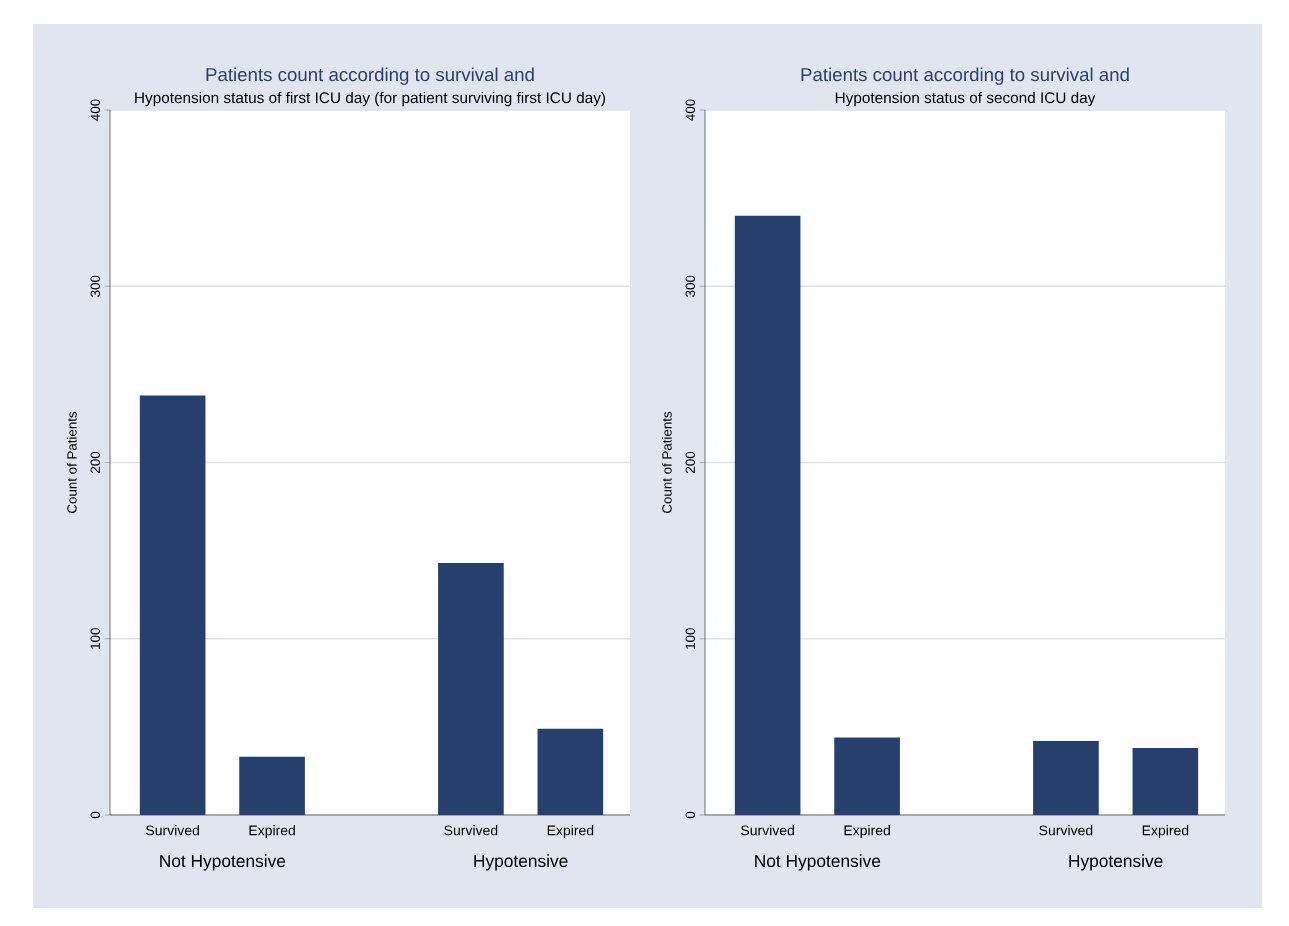 The width and height of the screenshot is (1289, 926). I want to click on chart-subtitle: Hypotension status of second ICU day, so click(965, 99).